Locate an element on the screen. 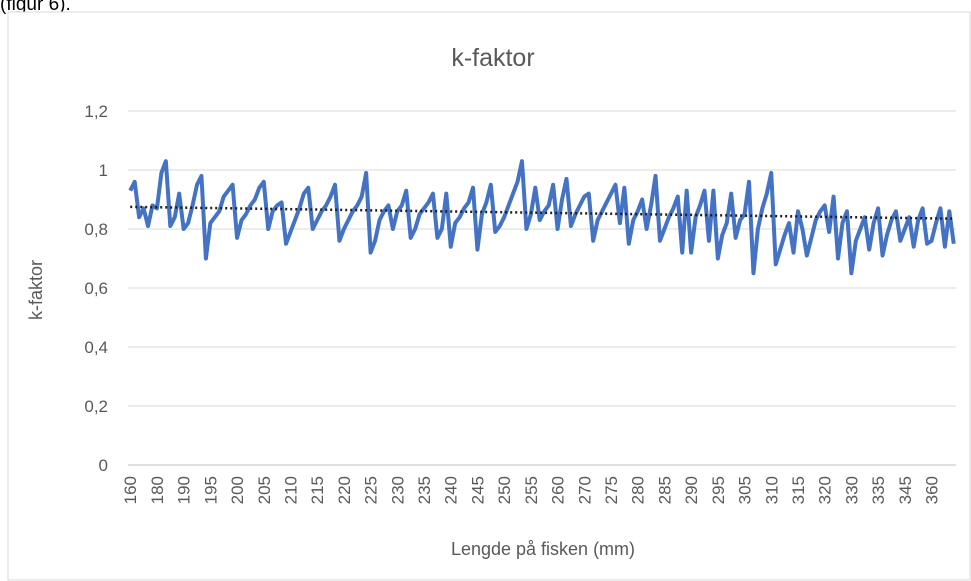  x-tick-label: 270 is located at coordinates (584, 490).